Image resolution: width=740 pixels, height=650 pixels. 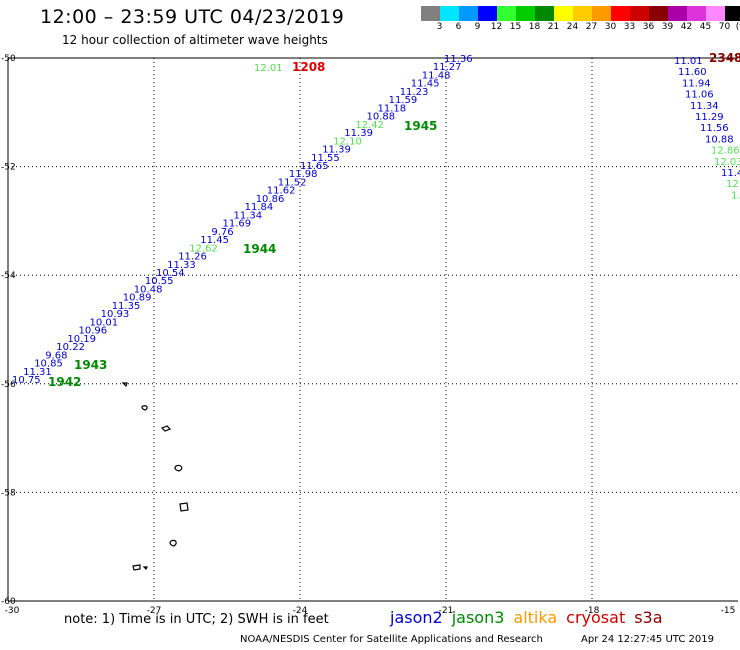 What do you see at coordinates (446, 611) in the screenshot?
I see `lon-tick-label: -21` at bounding box center [446, 611].